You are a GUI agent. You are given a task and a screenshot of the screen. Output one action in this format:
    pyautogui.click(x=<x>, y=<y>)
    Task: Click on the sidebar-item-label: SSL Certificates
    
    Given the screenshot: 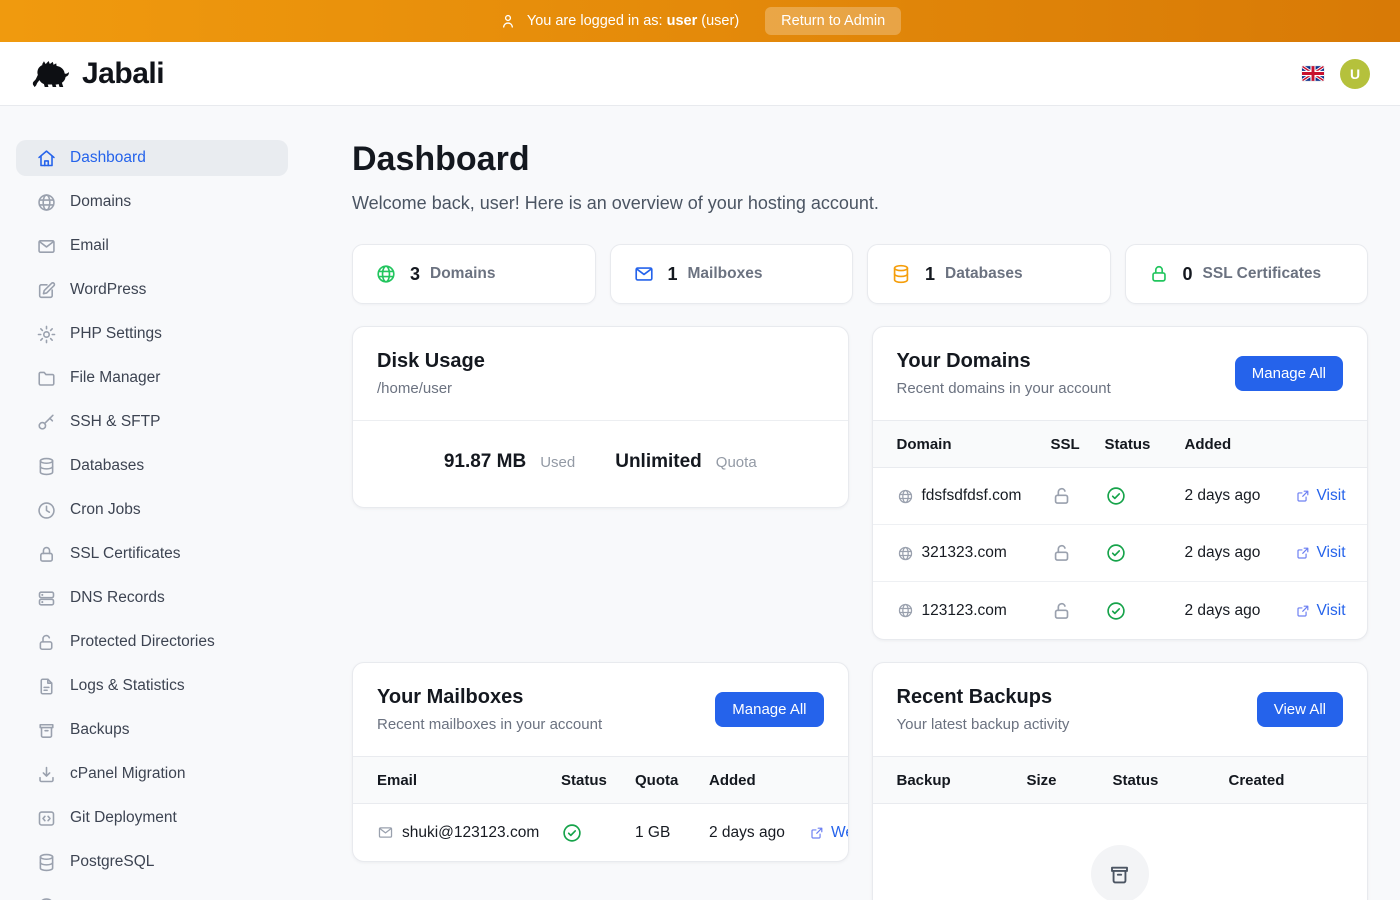 What is the action you would take?
    pyautogui.click(x=125, y=553)
    